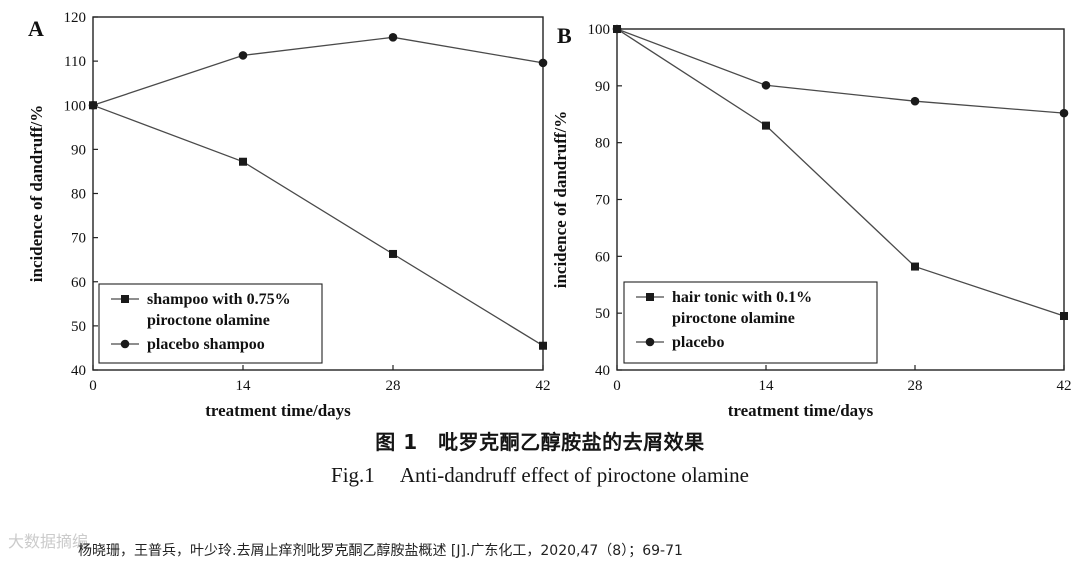  Describe the element at coordinates (742, 297) in the screenshot. I see `panel-b-legend-label: hair tonic with 0.1%` at that location.